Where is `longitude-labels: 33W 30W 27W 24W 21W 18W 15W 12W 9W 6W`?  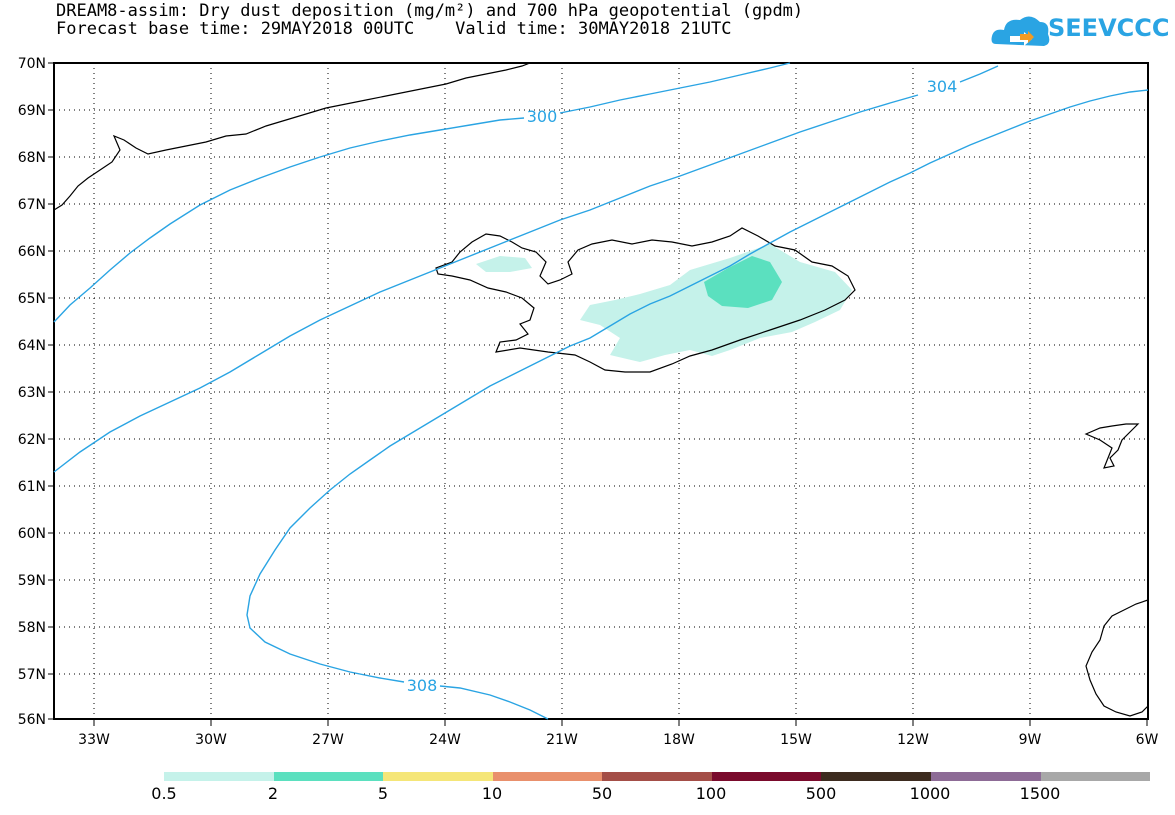
longitude-labels: 33W 30W 27W 24W 21W 18W 15W 12W 9W 6W is located at coordinates (618, 740).